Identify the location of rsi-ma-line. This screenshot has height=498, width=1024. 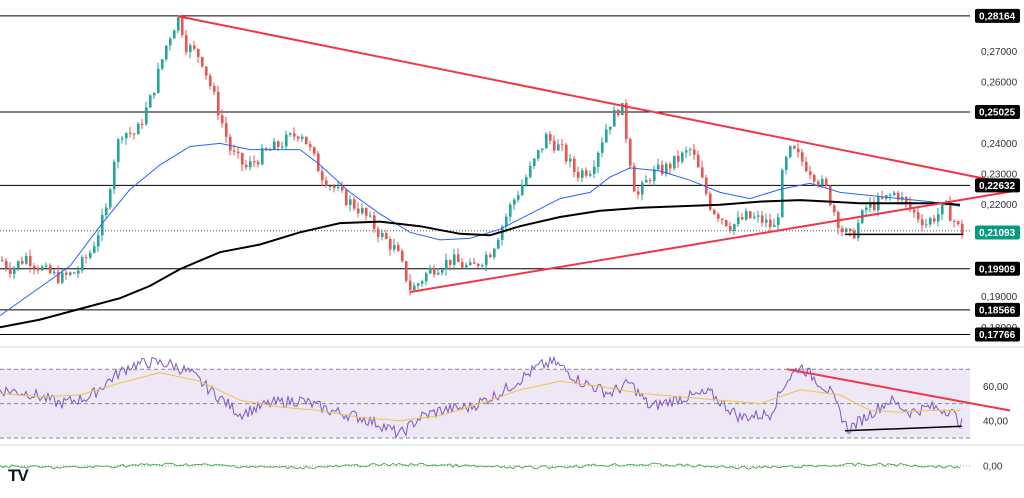
(480, 397).